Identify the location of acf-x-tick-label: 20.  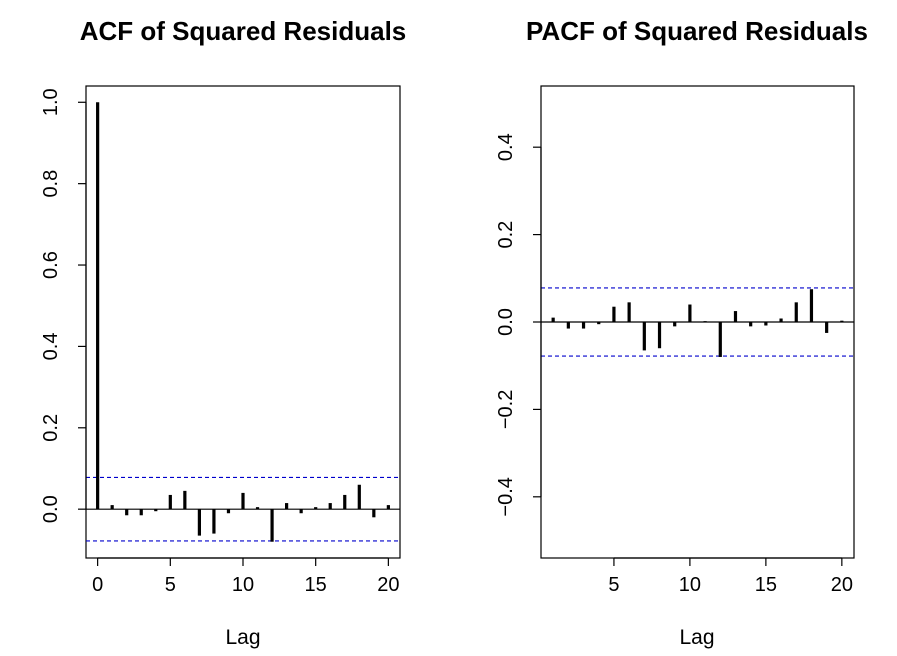
(388, 585).